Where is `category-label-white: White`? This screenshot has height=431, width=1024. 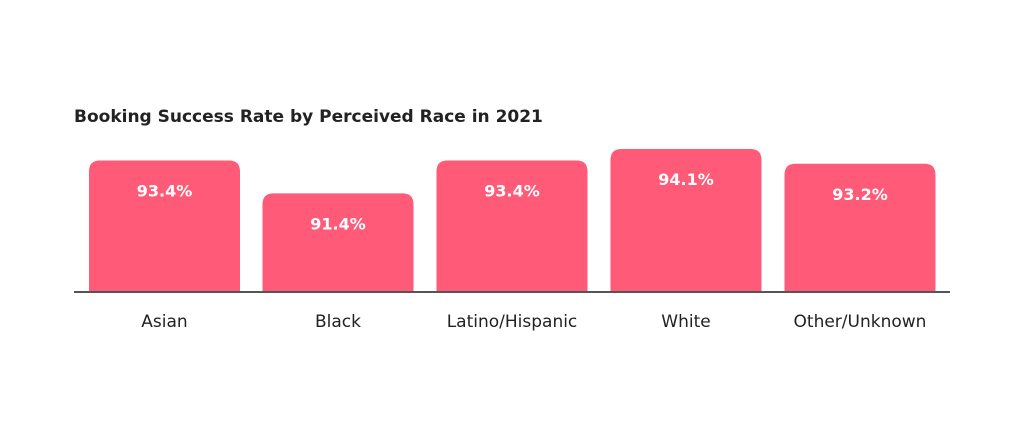
category-label-white: White is located at coordinates (685, 322).